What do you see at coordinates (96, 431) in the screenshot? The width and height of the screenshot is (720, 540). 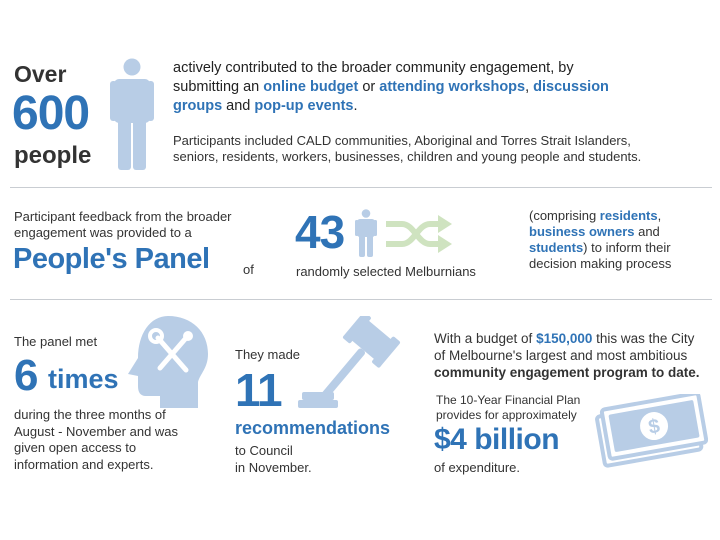 I see `during-line-2: August - November and was` at bounding box center [96, 431].